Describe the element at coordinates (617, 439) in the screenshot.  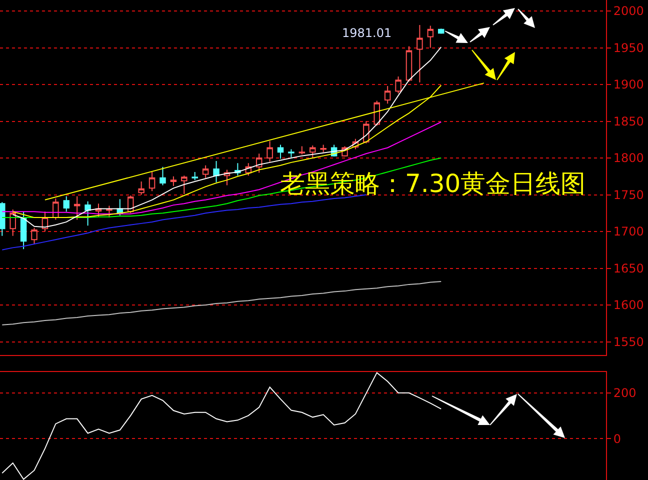
I see `y-tick-label: 0` at that location.